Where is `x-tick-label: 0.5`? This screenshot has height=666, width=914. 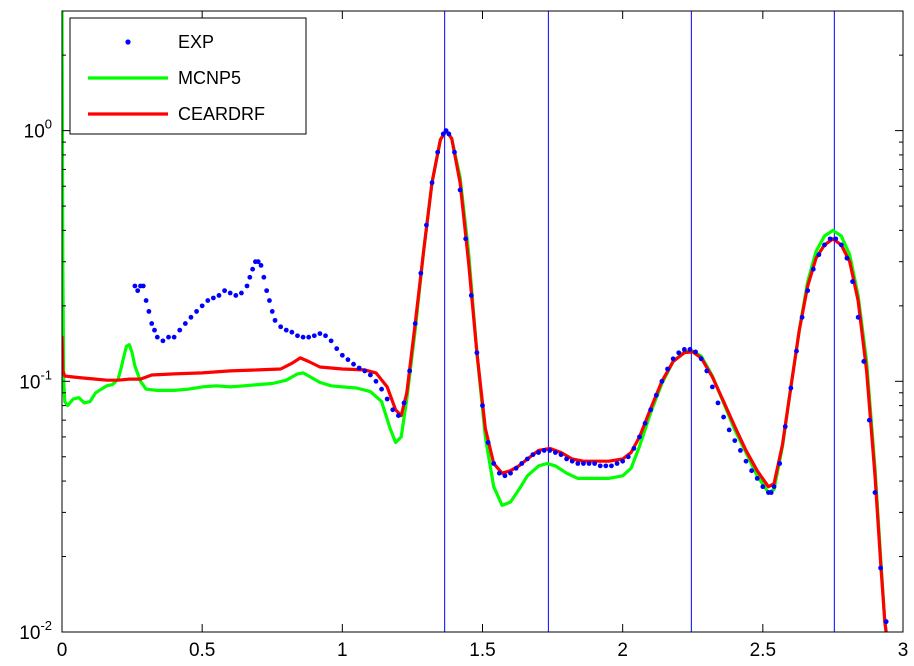 x-tick-label: 0.5 is located at coordinates (202, 650).